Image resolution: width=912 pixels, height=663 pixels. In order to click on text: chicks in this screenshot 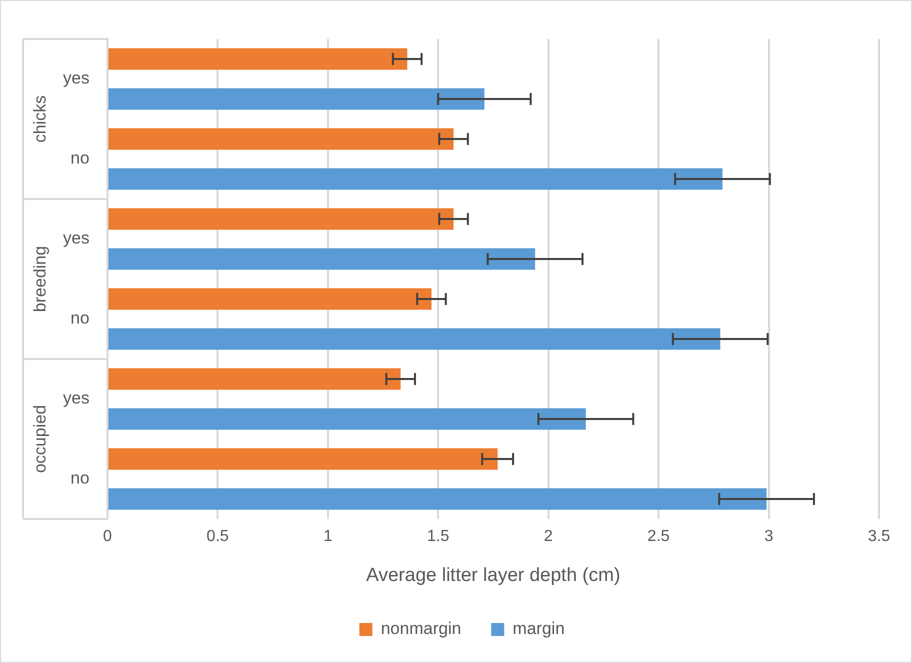, I will do `click(40, 119)`.